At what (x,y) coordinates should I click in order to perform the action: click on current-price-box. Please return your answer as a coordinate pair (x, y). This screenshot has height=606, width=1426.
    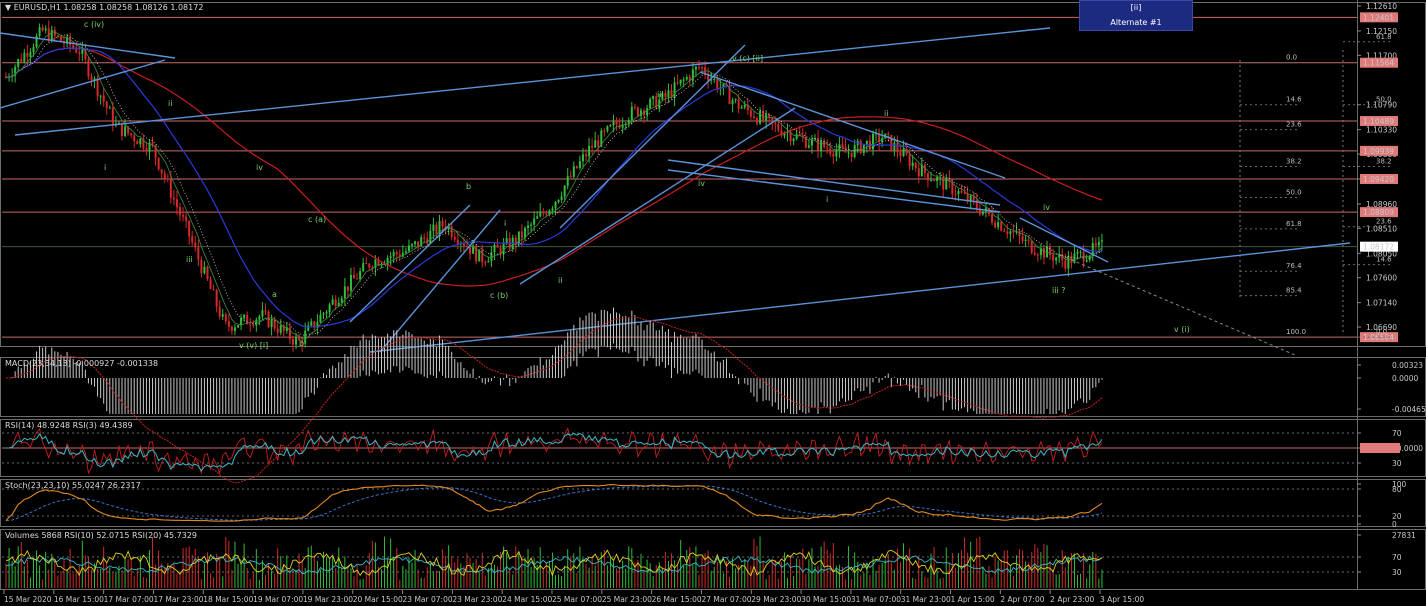
    Looking at the image, I should click on (1379, 246).